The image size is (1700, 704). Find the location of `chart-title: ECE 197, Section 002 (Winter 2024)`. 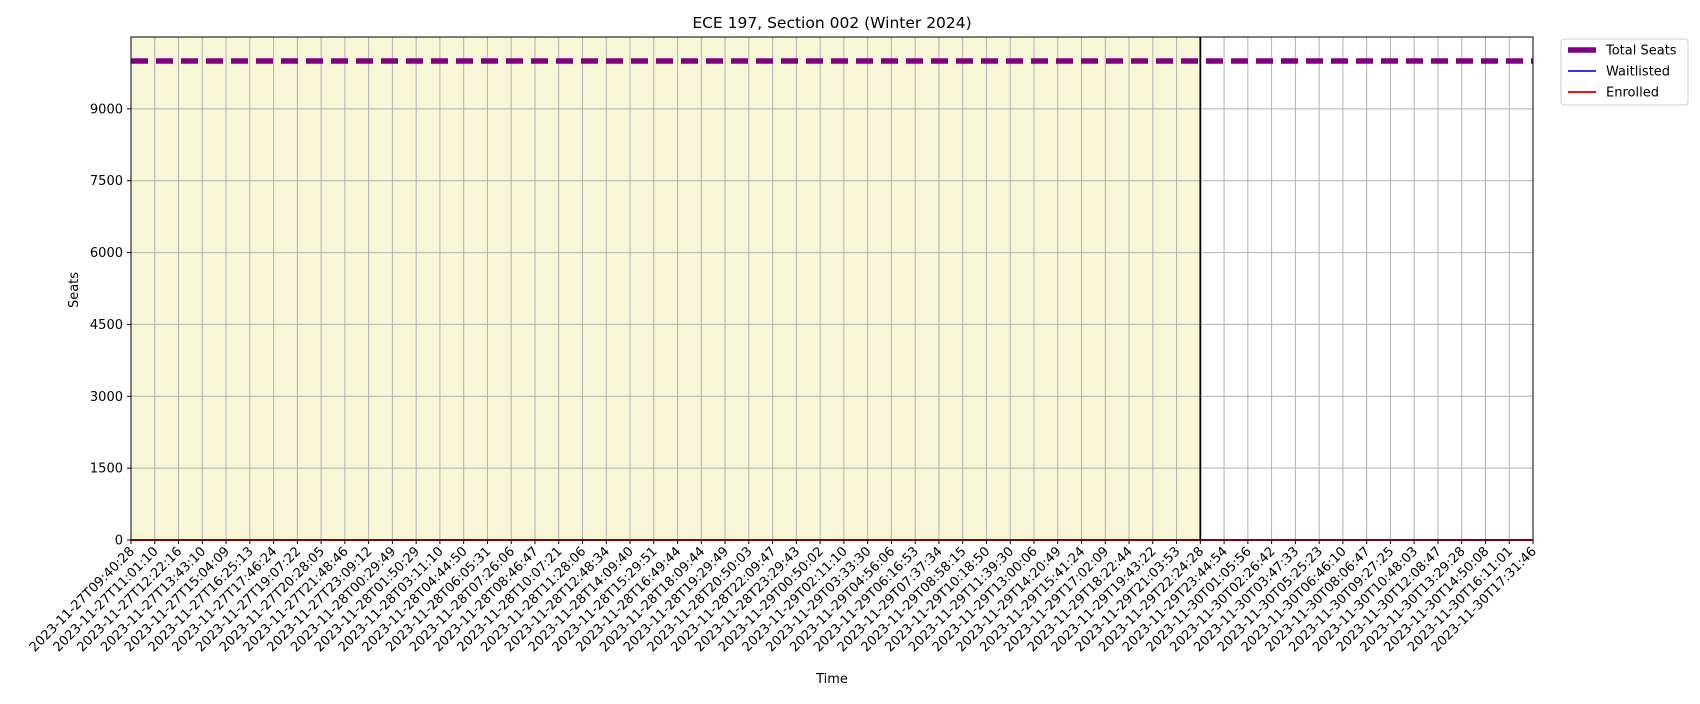

chart-title: ECE 197, Section 002 (Winter 2024) is located at coordinates (831, 23).